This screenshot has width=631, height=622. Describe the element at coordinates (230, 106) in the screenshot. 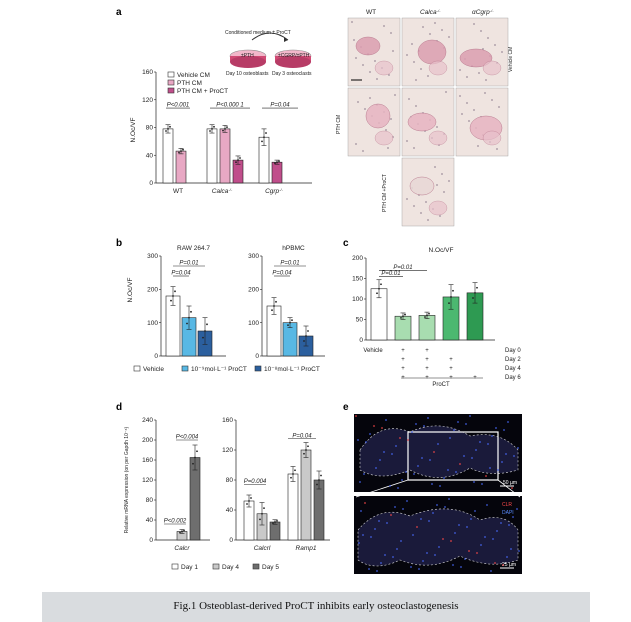

I see `chart-a-pvalue: P<0.000 1` at that location.